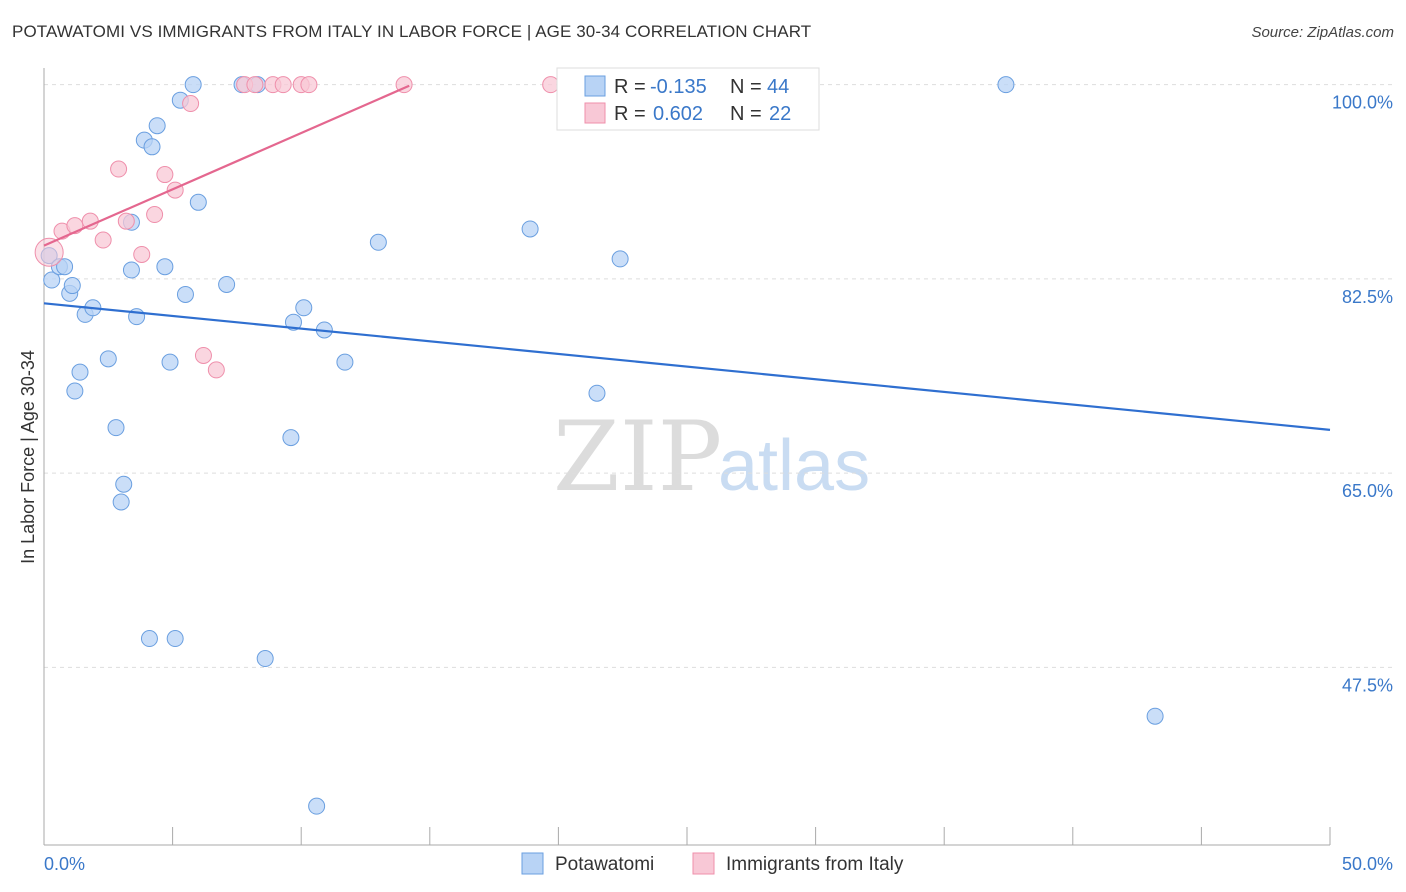 This screenshot has width=1406, height=892. I want to click on potawatomi-trend-line, so click(687, 366).